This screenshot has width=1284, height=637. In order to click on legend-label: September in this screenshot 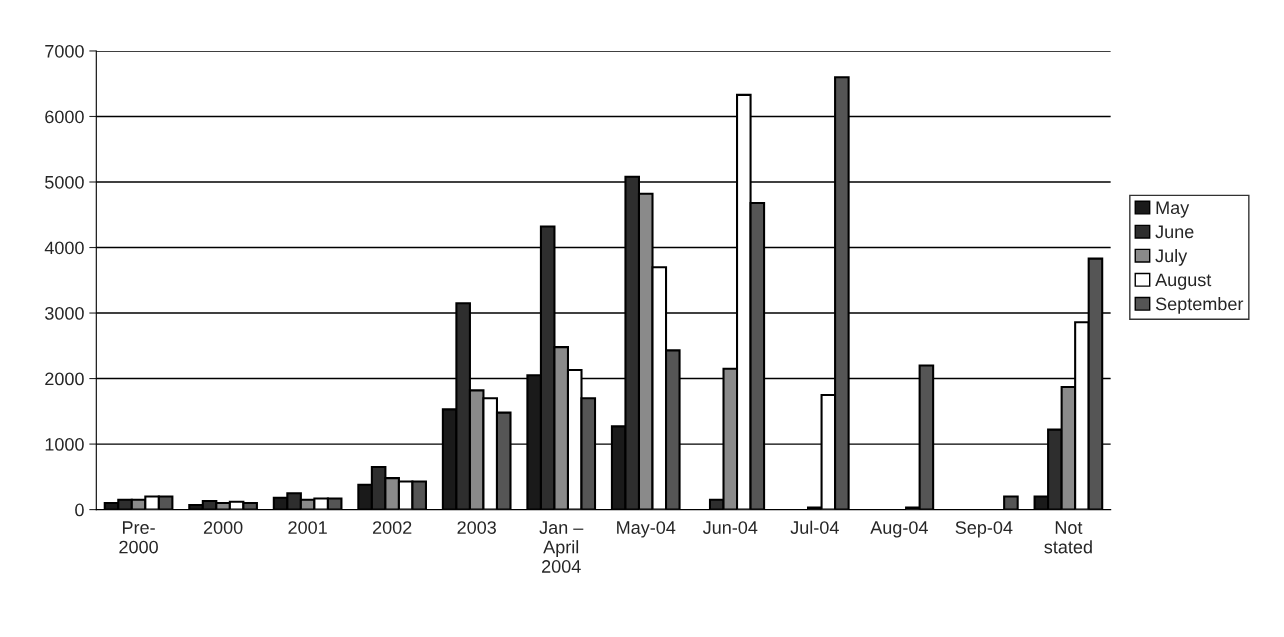, I will do `click(1199, 305)`.